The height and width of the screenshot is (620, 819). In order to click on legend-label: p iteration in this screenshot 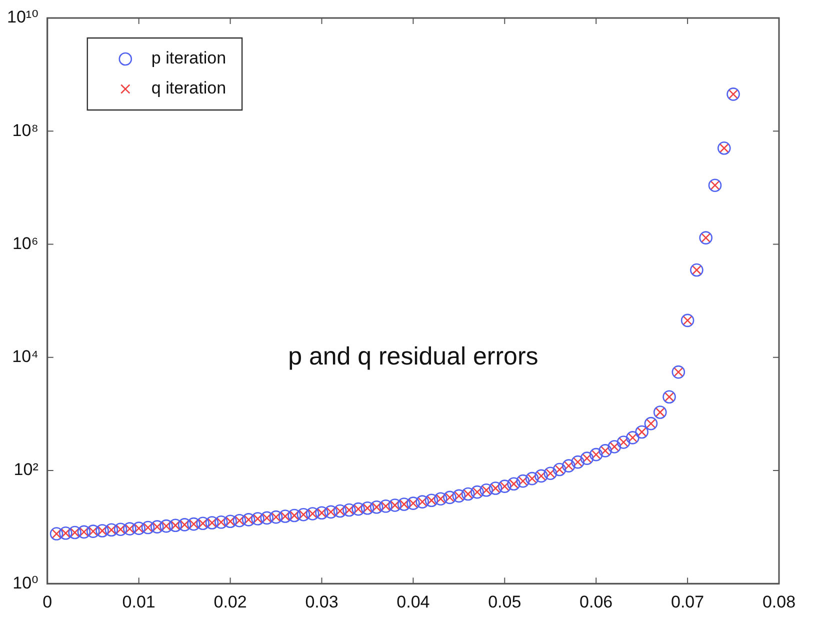, I will do `click(188, 58)`.